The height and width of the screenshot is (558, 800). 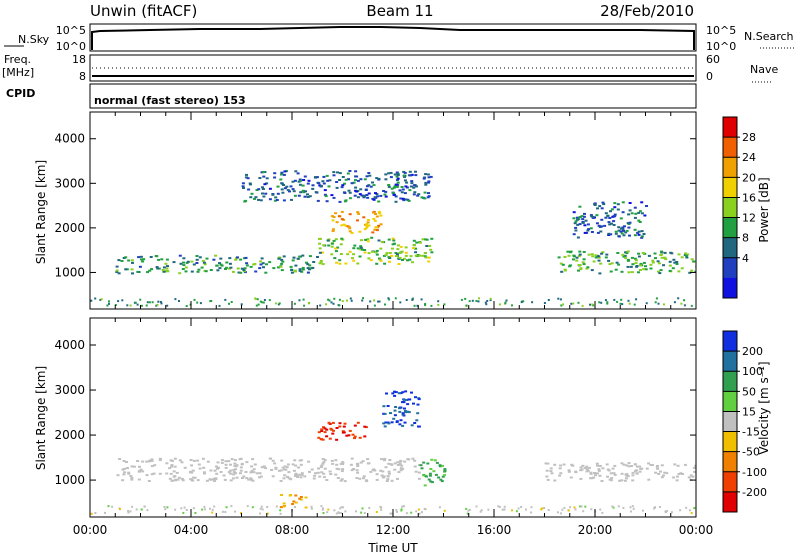 What do you see at coordinates (595, 530) in the screenshot?
I see `x-tick-label: 20:00` at bounding box center [595, 530].